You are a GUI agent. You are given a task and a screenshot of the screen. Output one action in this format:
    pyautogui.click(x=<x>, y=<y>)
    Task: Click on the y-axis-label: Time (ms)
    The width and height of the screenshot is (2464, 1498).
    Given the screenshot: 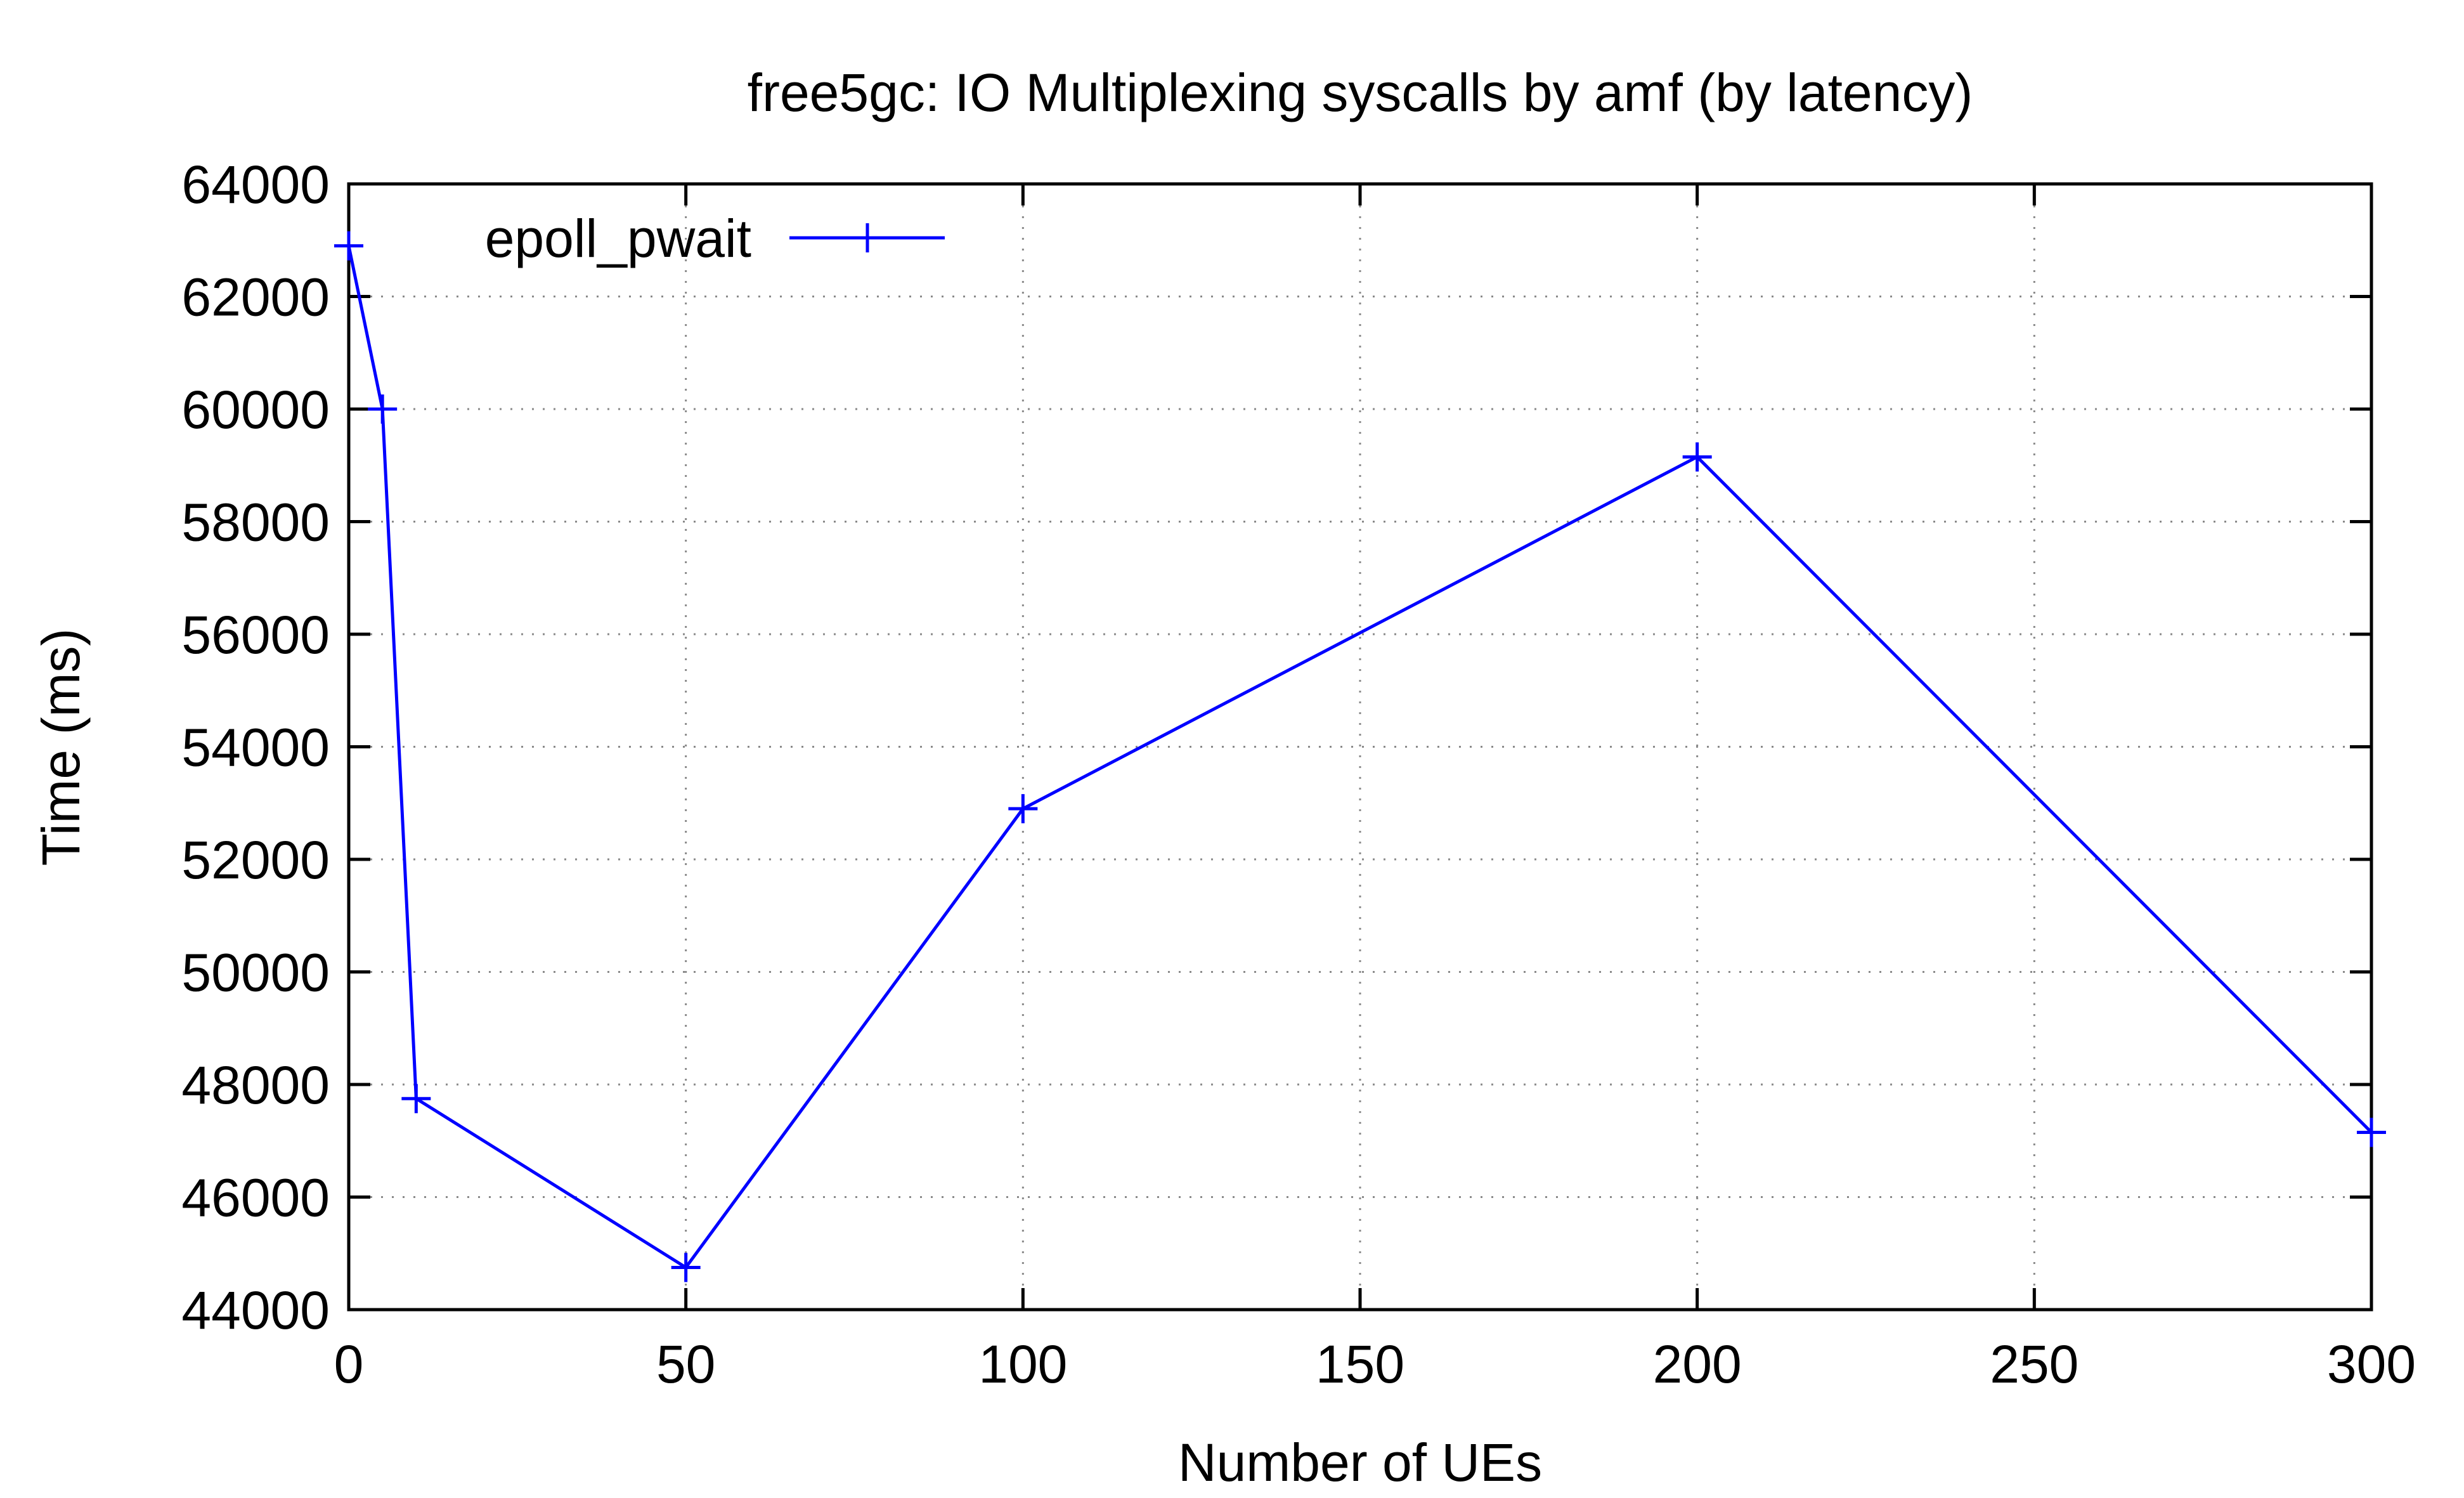 What is the action you would take?
    pyautogui.click(x=61, y=748)
    